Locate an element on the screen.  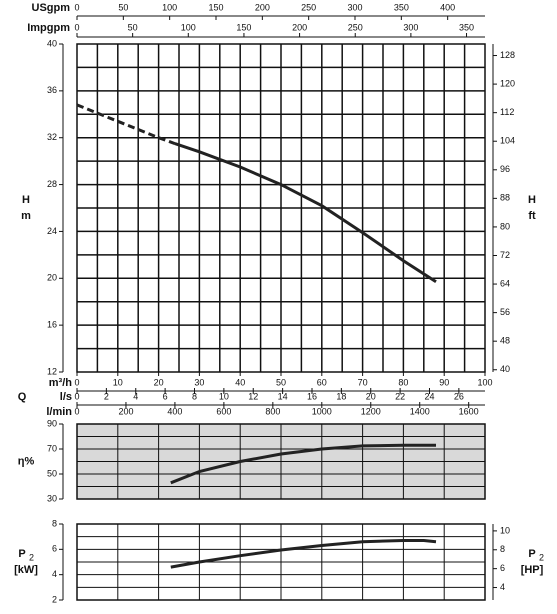
x-tick-label: 90 is located at coordinates (444, 382).